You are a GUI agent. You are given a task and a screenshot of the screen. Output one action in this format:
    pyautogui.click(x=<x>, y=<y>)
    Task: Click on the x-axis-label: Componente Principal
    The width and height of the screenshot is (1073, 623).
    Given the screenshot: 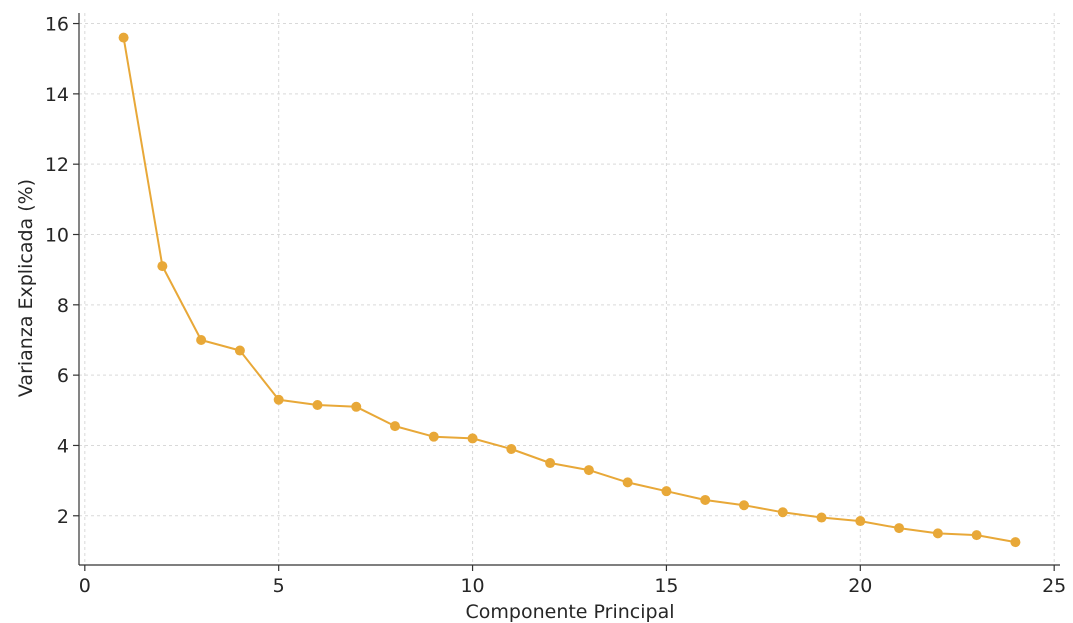 What is the action you would take?
    pyautogui.click(x=570, y=612)
    